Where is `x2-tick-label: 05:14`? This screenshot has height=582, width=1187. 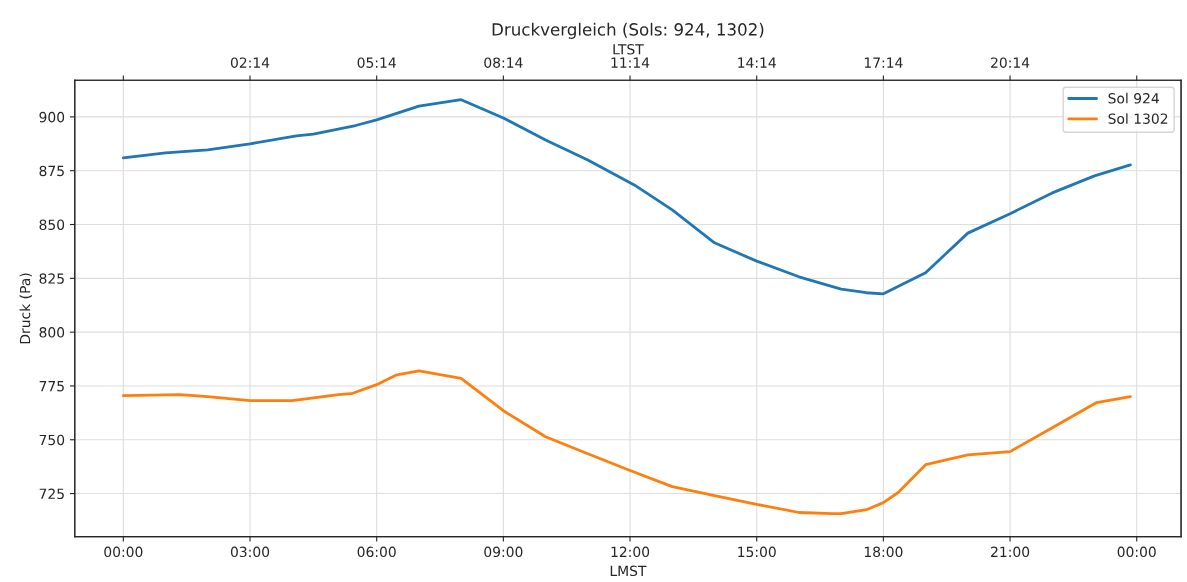 x2-tick-label: 05:14 is located at coordinates (376, 62).